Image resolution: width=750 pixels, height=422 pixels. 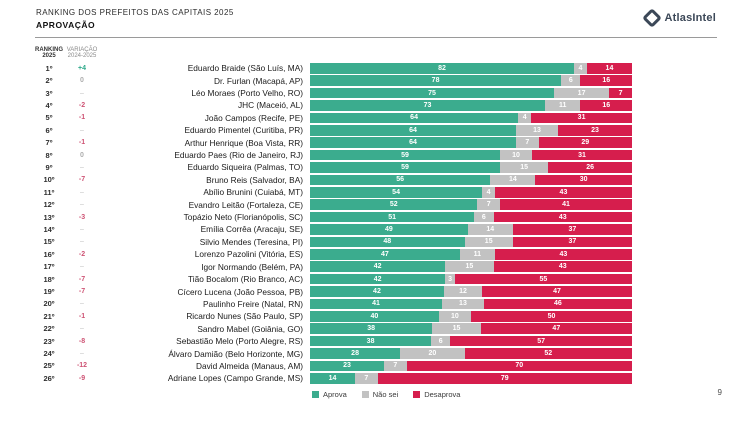 What do you see at coordinates (562, 267) in the screenshot?
I see `bar-segment-value: 43` at bounding box center [562, 267].